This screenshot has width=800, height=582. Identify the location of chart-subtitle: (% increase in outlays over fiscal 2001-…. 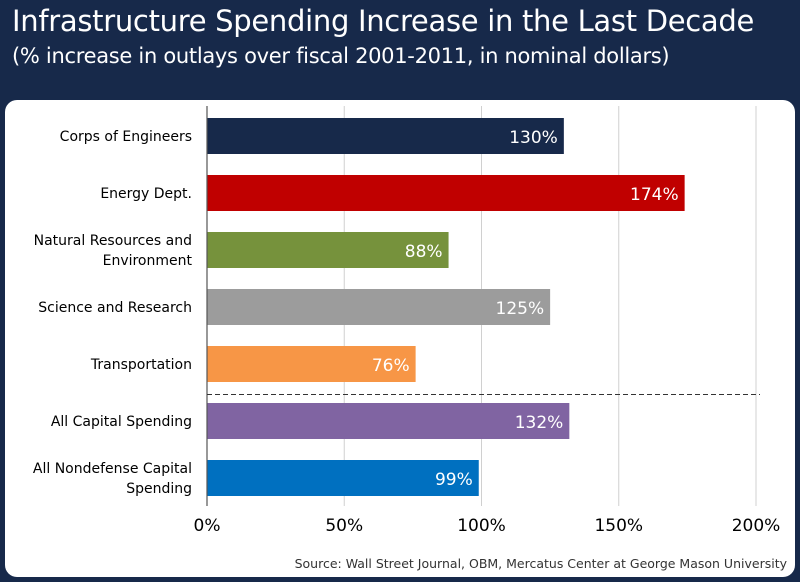
(341, 56).